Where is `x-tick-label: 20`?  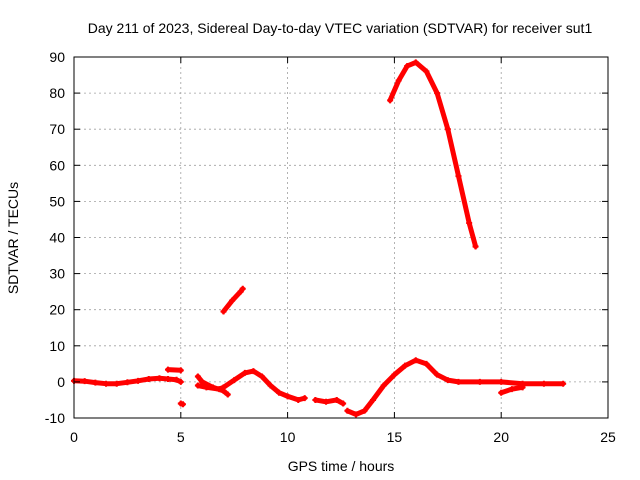 x-tick-label: 20 is located at coordinates (501, 437).